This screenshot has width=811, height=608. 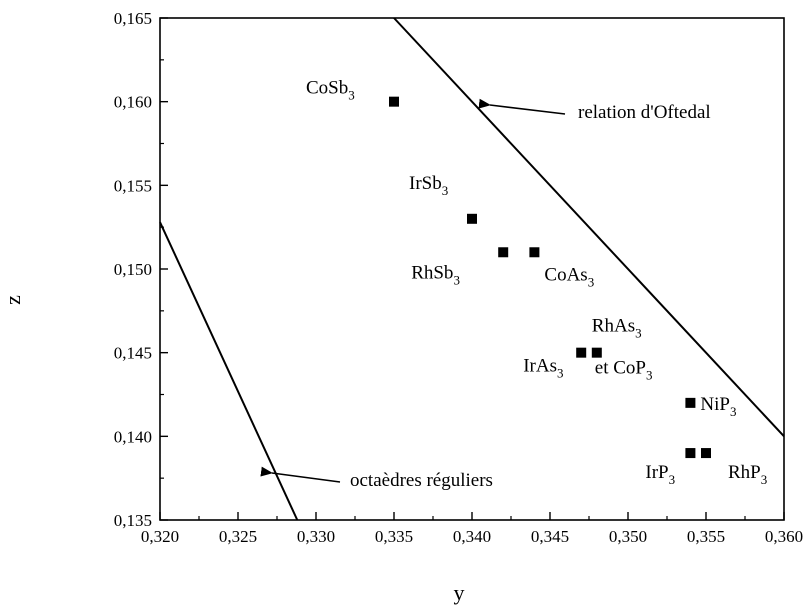 What do you see at coordinates (644, 112) in the screenshot?
I see `oftedal-label: relation d'Oftedal` at bounding box center [644, 112].